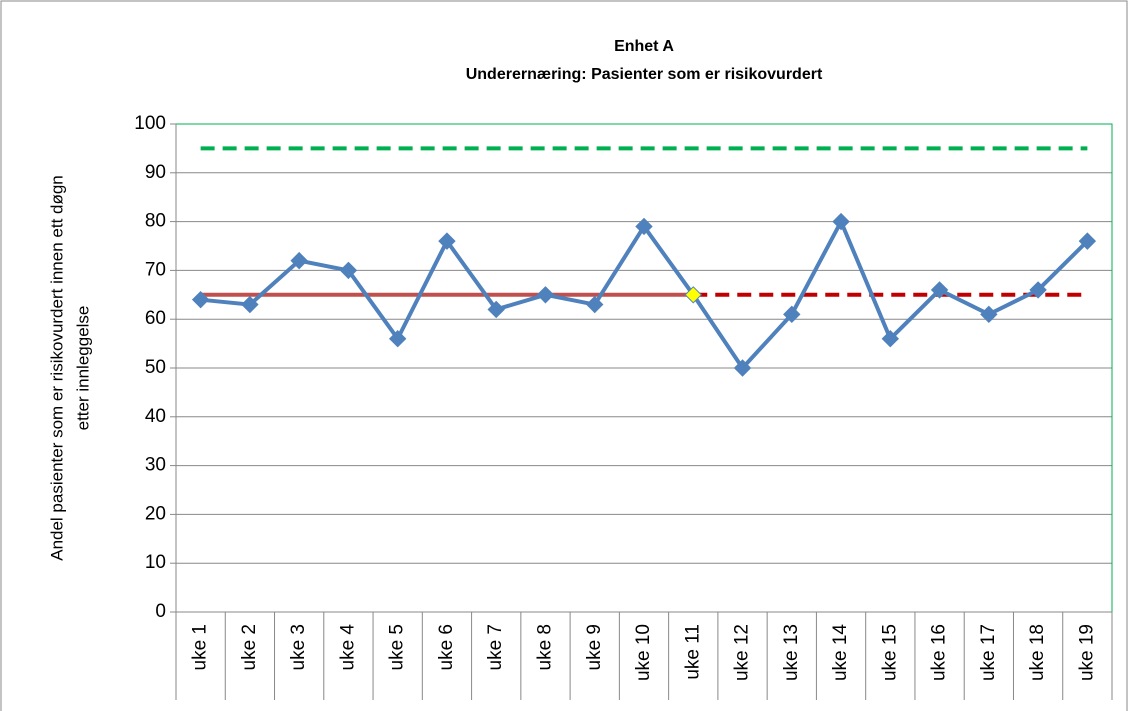  I want to click on x-tick-label: uke 11, so click(692, 652).